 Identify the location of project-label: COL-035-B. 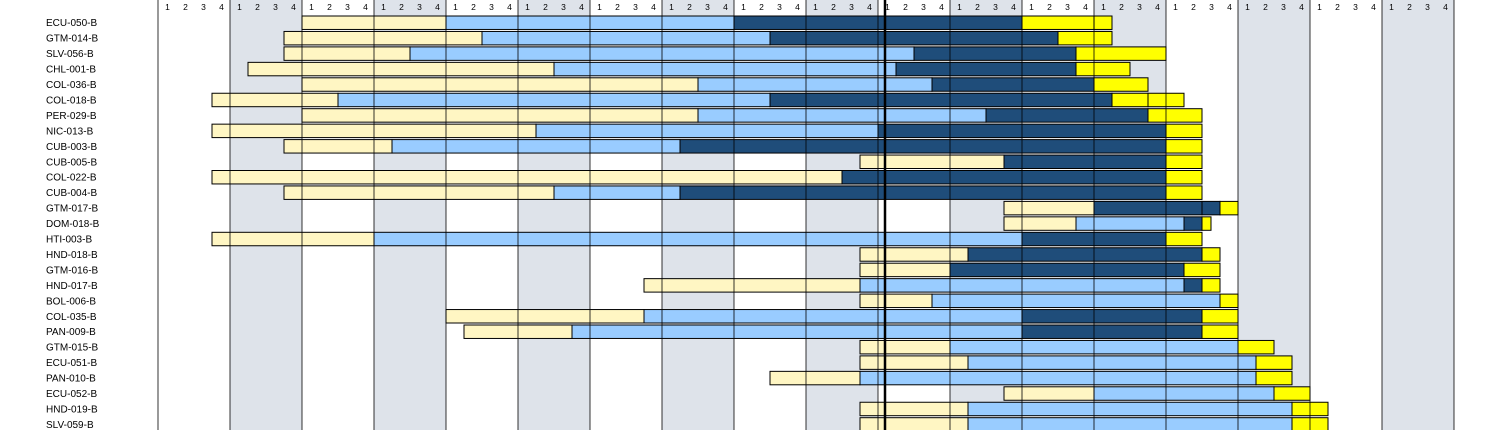
(71, 317).